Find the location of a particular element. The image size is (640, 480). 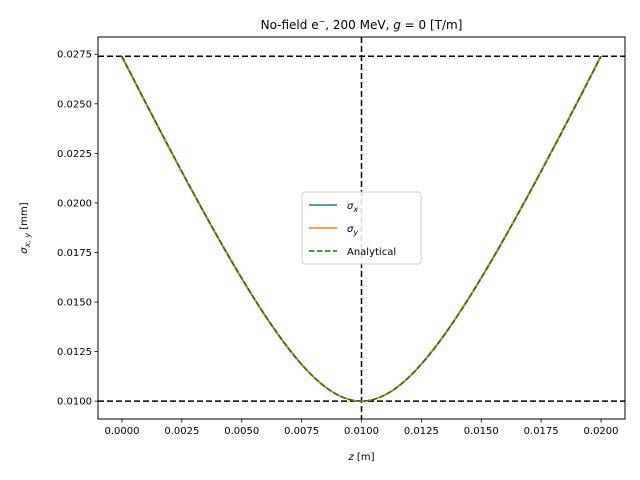

chart-title: No-field e−, 200 MeV, g = 0 [T/m] is located at coordinates (362, 24).